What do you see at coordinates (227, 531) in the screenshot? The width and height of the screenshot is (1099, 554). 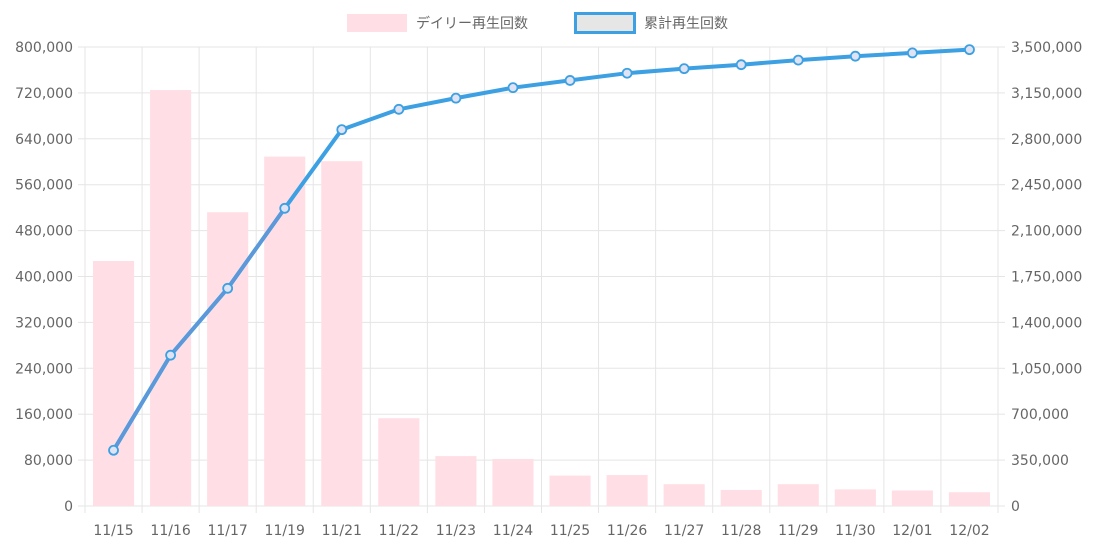 I see `x-tick-label: 11/17` at bounding box center [227, 531].